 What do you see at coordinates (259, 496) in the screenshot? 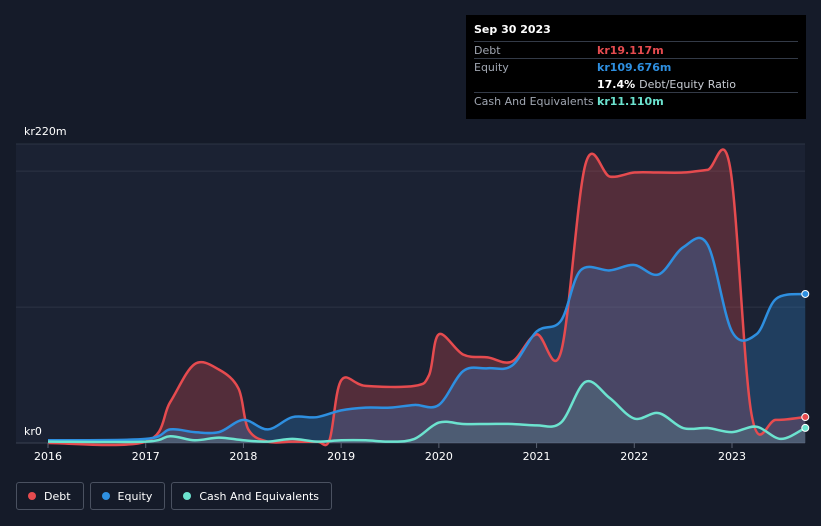
I see `legend-cash-label: Cash And Equivalents` at bounding box center [259, 496].